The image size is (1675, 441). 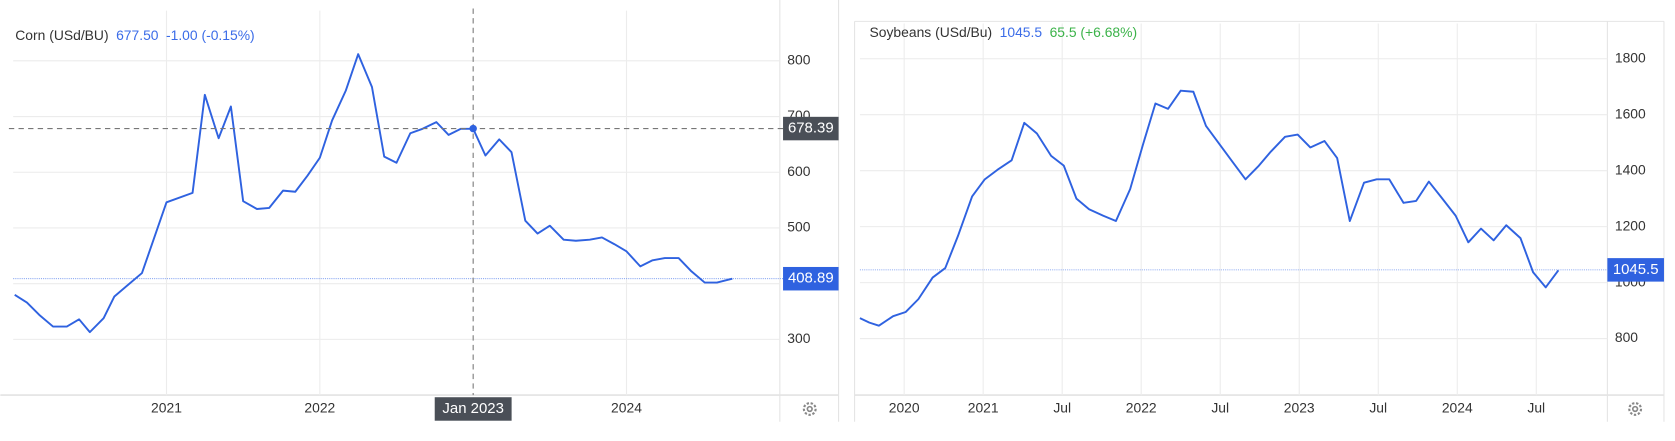 I want to click on crosshair-x-label: Jan 2023, so click(x=472, y=408).